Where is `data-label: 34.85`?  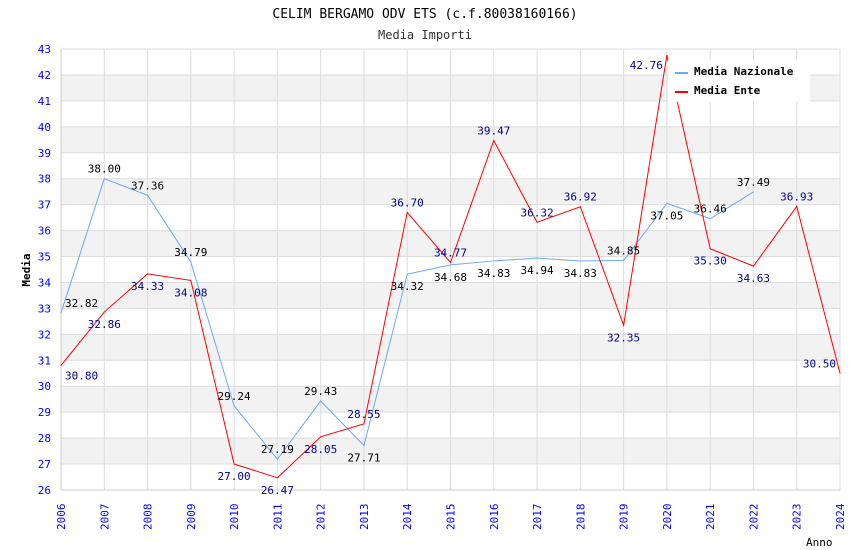 data-label: 34.85 is located at coordinates (623, 250).